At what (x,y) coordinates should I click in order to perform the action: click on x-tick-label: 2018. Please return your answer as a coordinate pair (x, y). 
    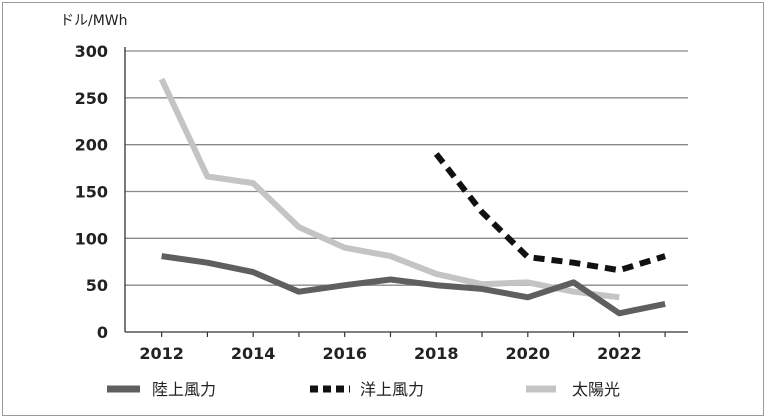
    Looking at the image, I should click on (436, 353).